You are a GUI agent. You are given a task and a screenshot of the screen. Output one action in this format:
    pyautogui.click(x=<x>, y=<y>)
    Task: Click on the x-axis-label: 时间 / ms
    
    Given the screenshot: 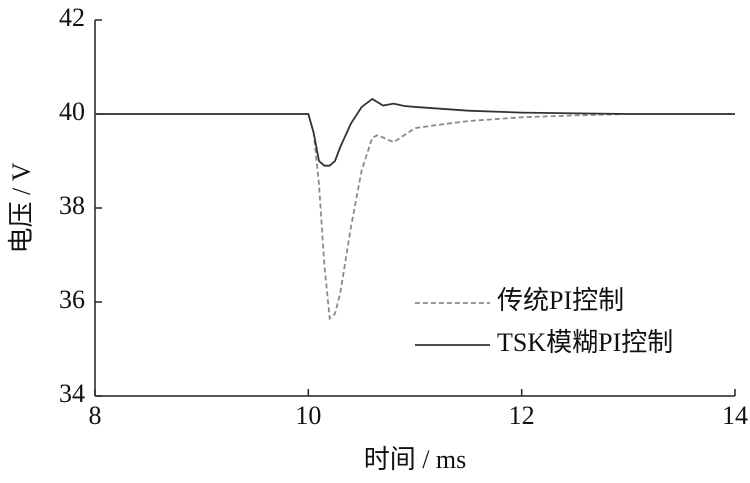 What is the action you would take?
    pyautogui.click(x=415, y=459)
    